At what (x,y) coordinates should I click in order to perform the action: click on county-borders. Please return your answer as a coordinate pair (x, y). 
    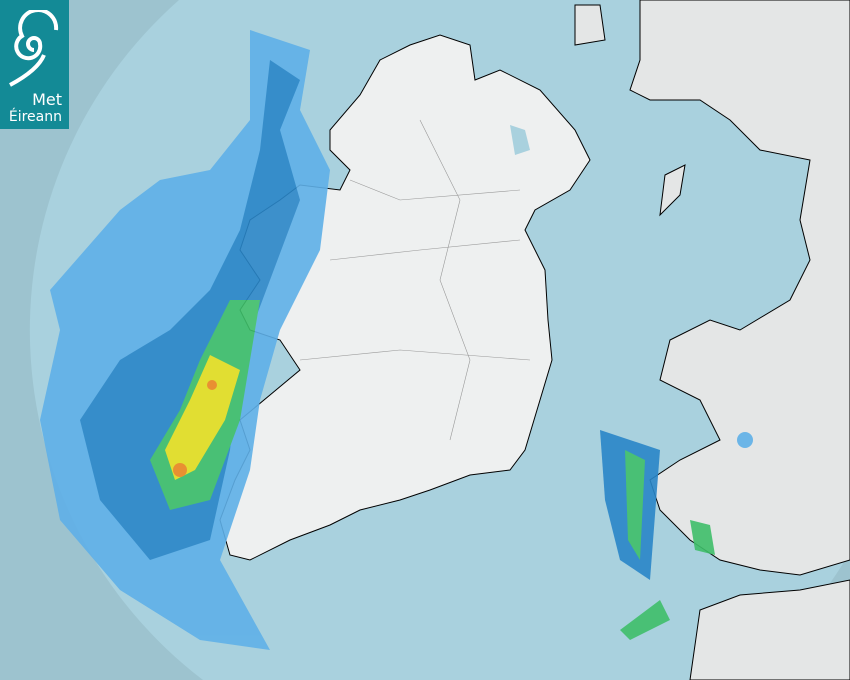
    Looking at the image, I should click on (415, 280).